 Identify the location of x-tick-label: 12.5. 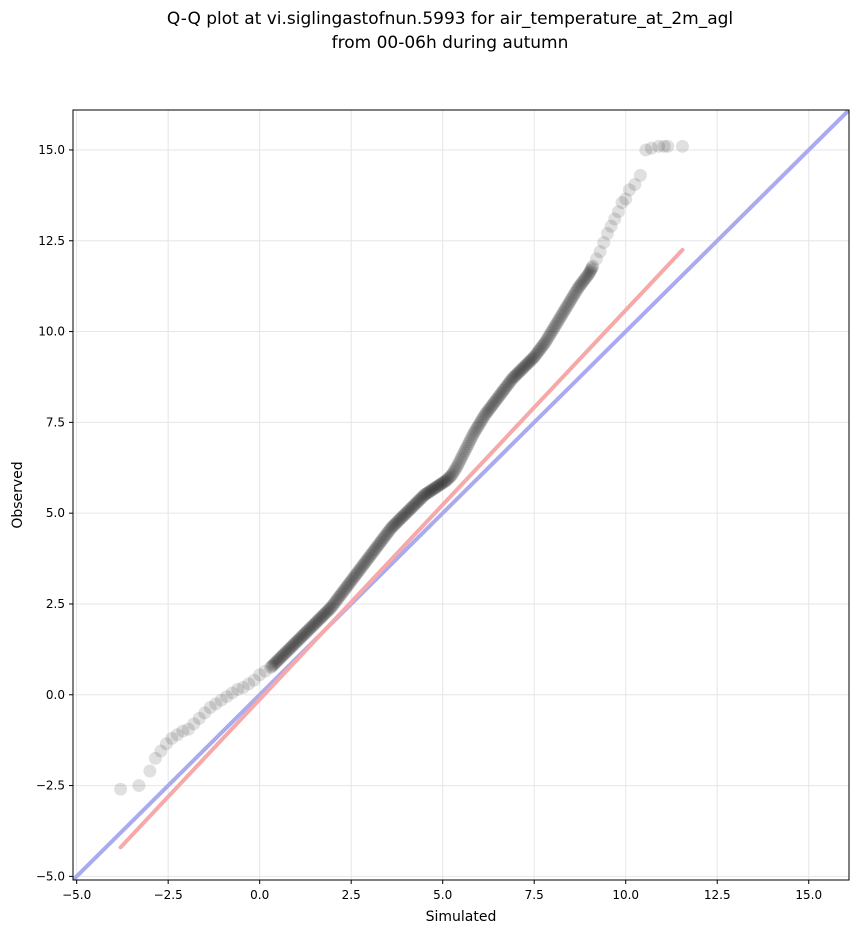
(717, 895).